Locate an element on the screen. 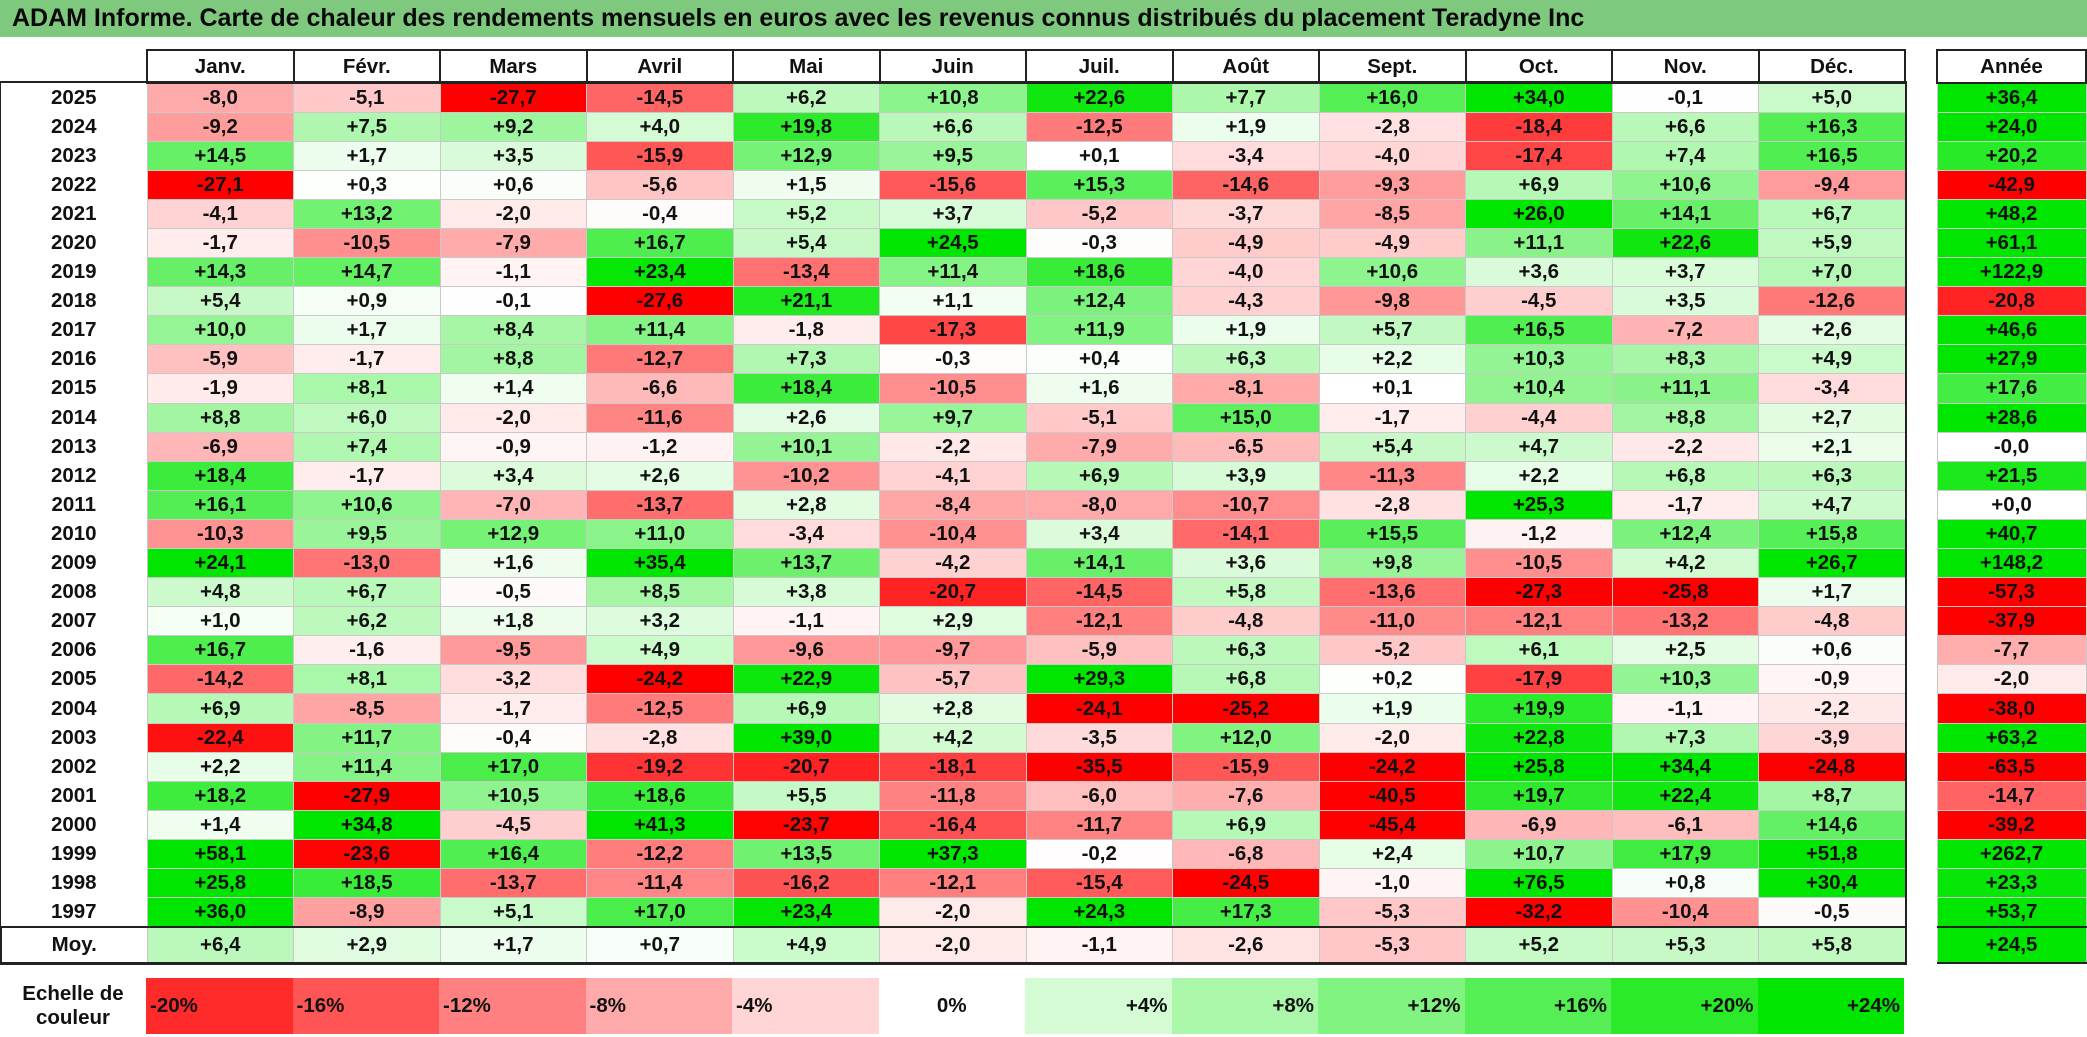 This screenshot has width=2087, height=1037. year-label: 2016 is located at coordinates (74, 359).